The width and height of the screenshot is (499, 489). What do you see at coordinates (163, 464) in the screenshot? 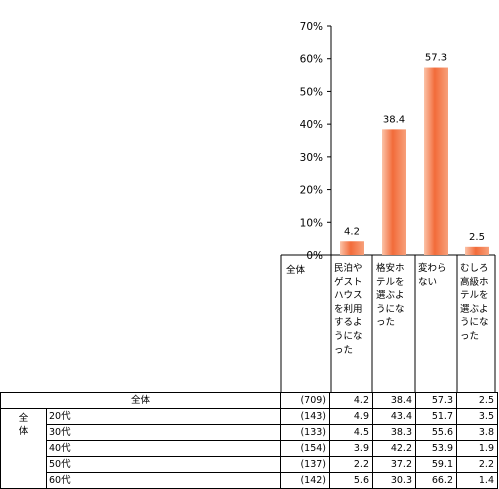
I see `row-label: 50代` at bounding box center [163, 464].